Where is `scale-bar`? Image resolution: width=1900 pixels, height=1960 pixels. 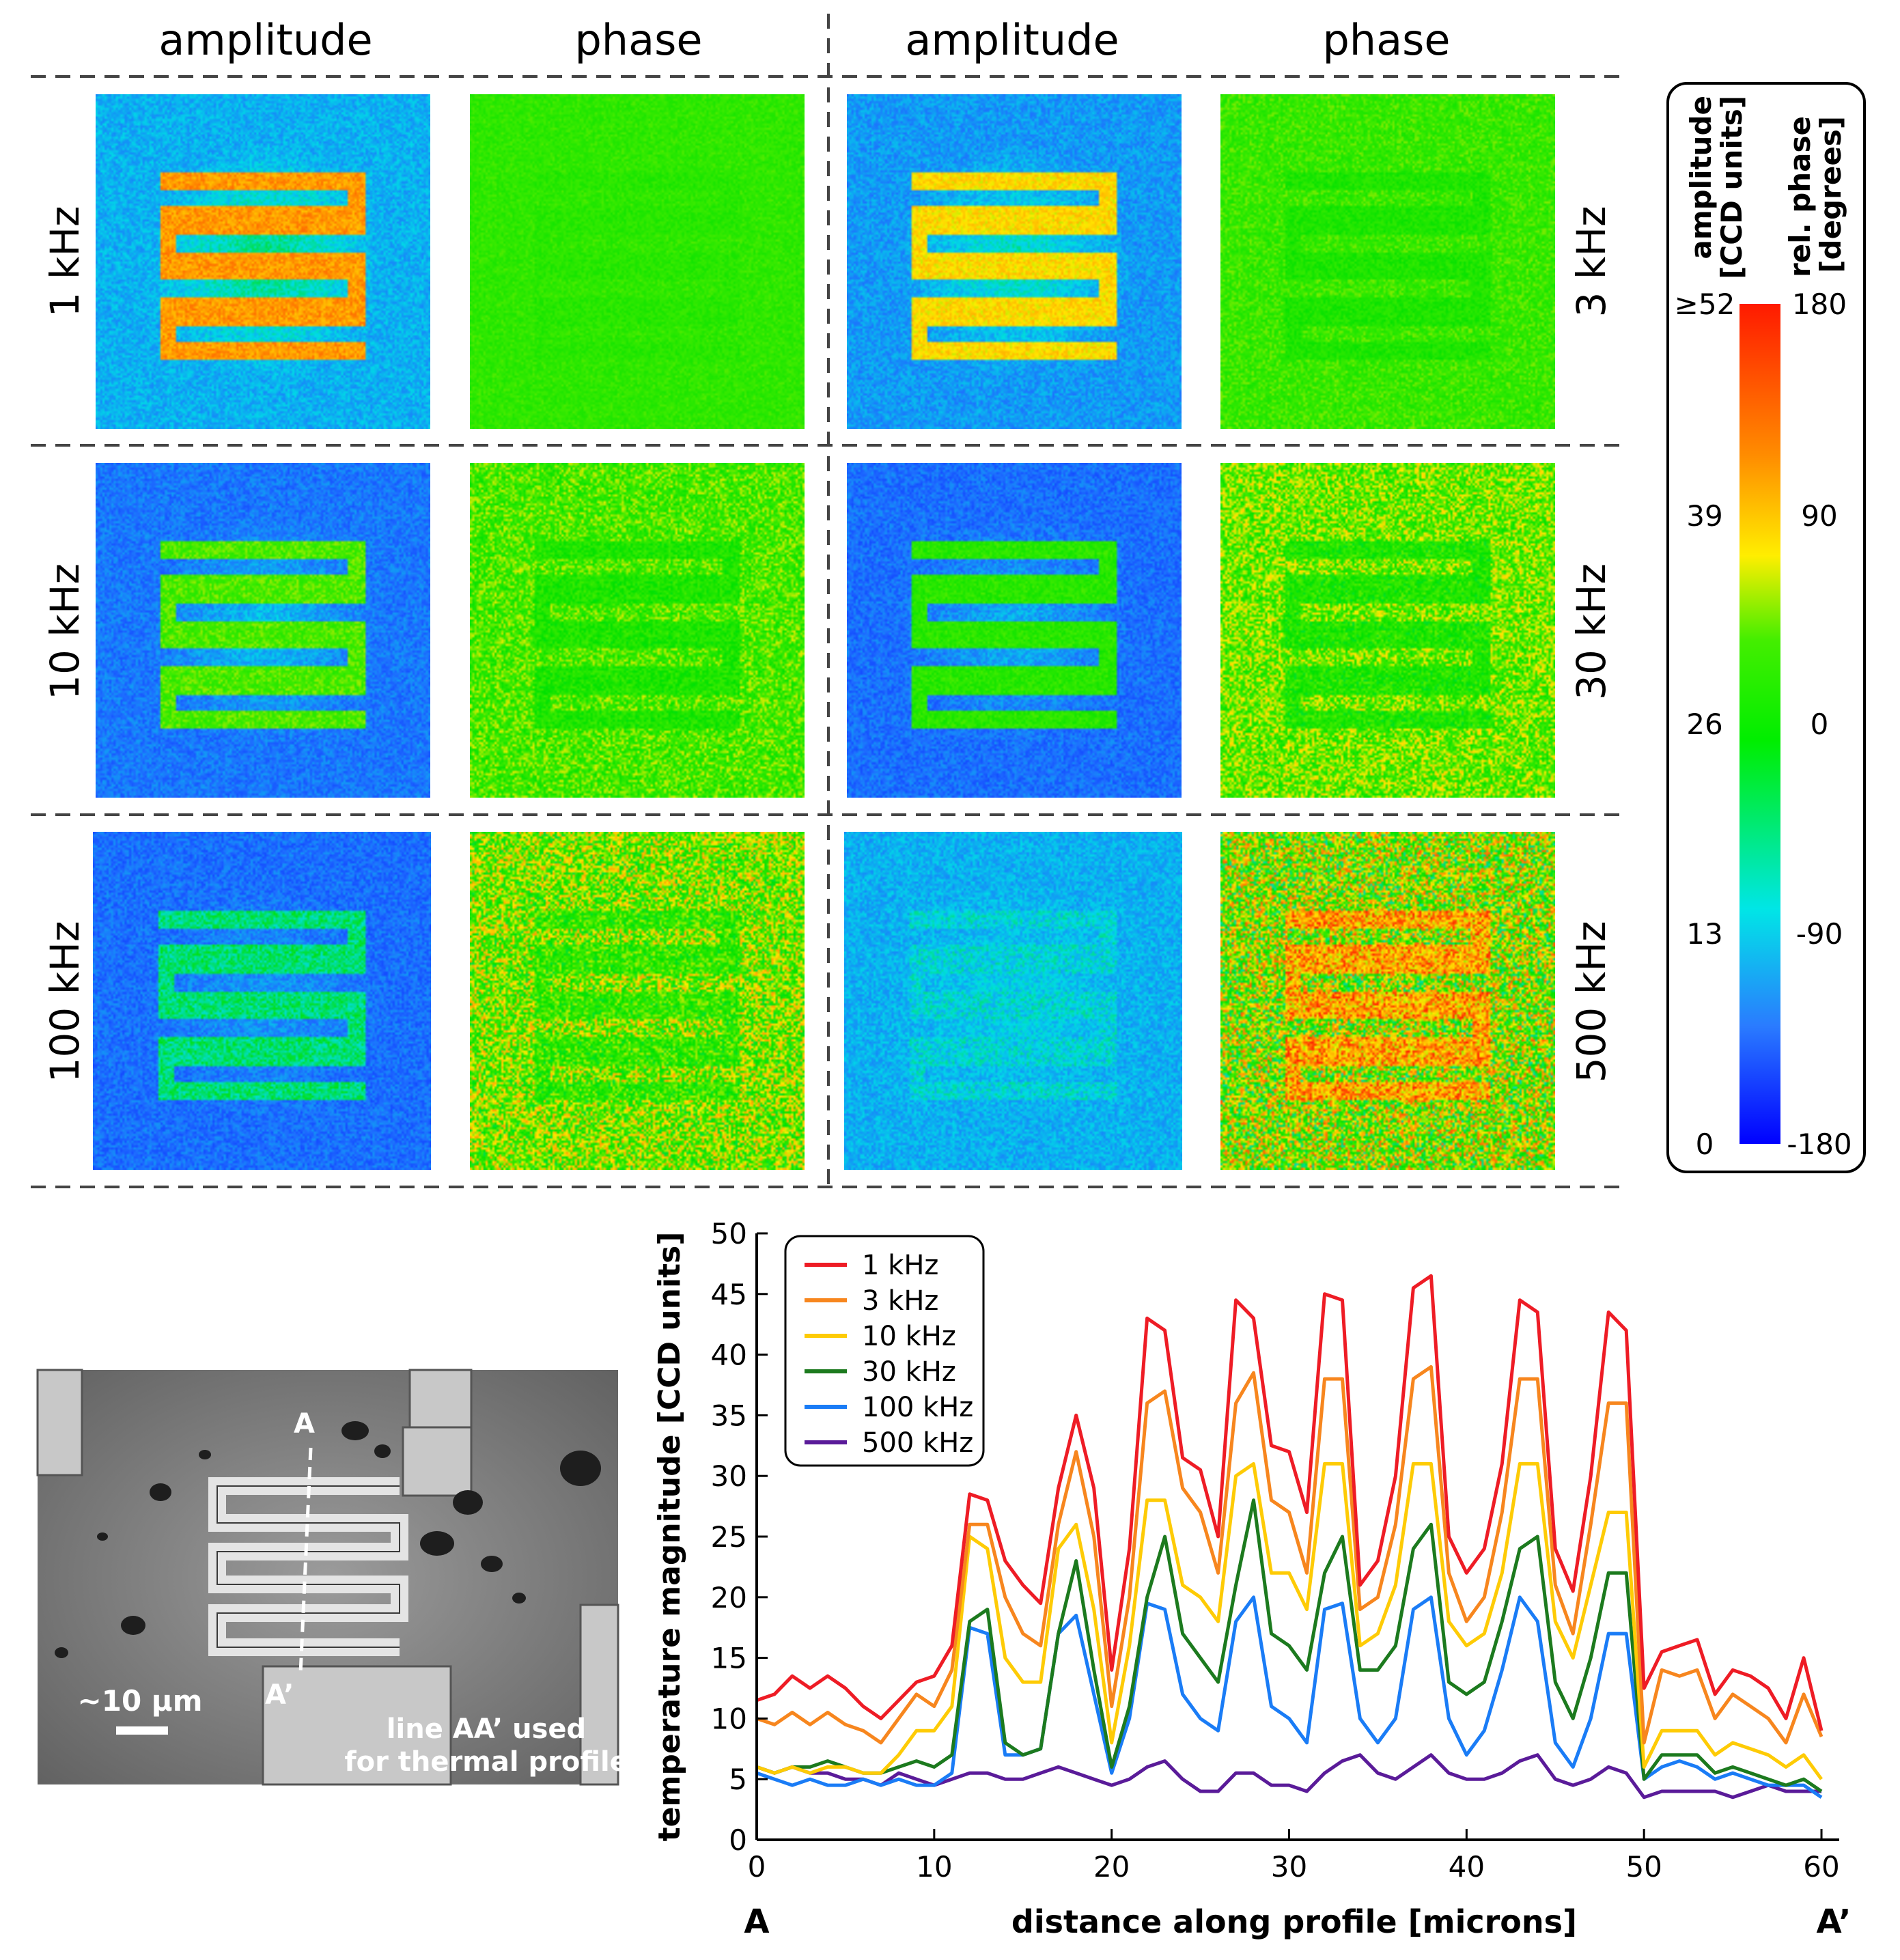 scale-bar is located at coordinates (142, 1730).